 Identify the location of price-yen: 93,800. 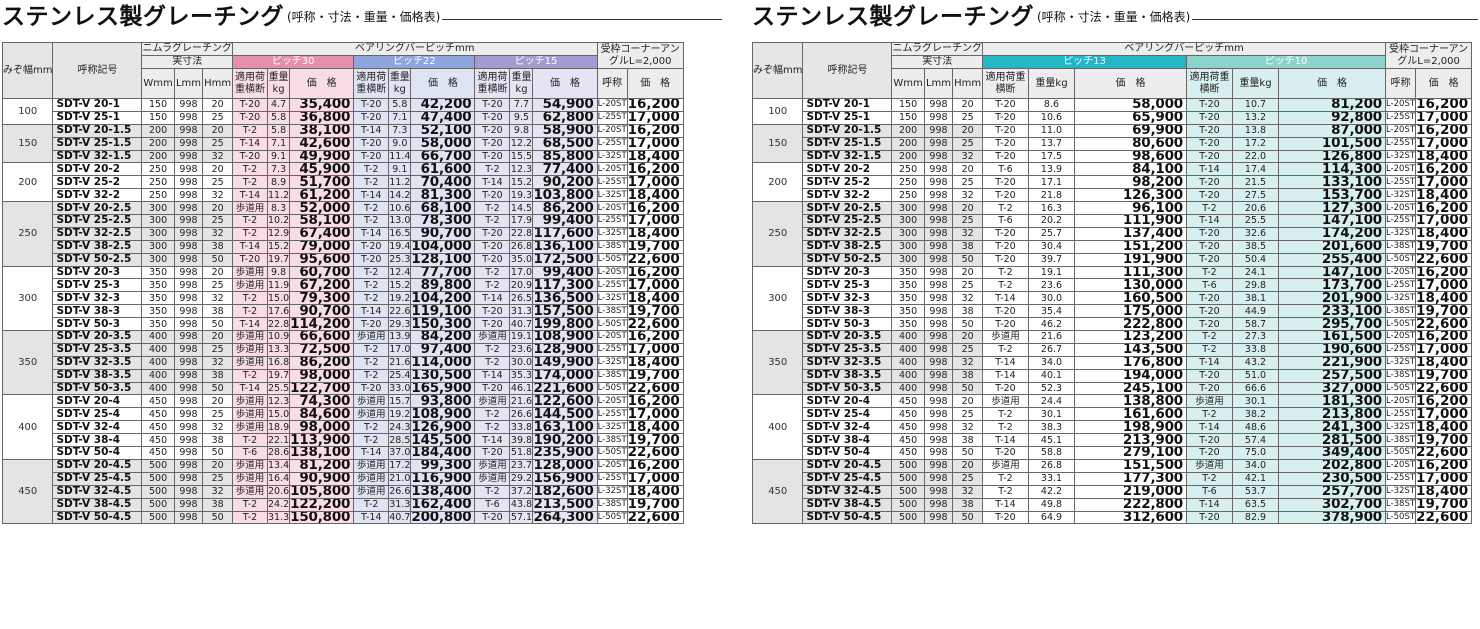
(443, 401).